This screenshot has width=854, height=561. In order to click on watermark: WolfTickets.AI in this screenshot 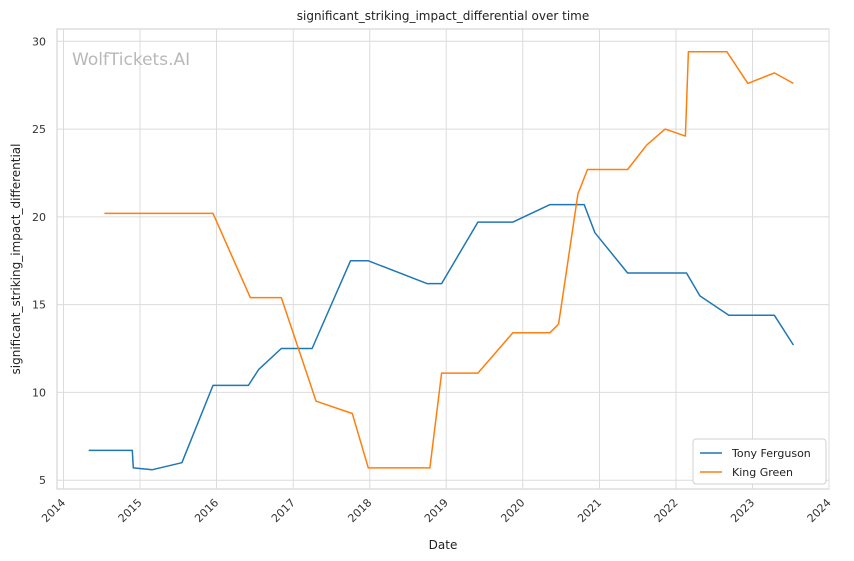, I will do `click(131, 60)`.